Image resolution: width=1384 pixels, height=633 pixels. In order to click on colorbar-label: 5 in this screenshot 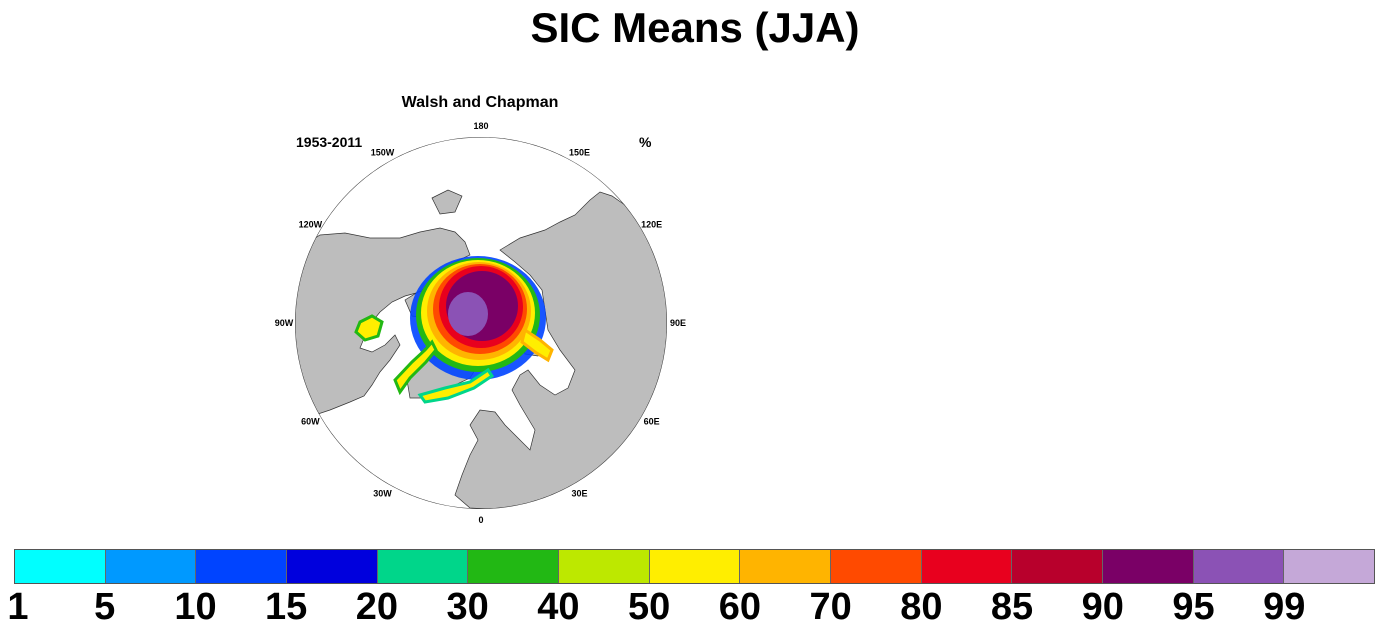, I will do `click(105, 607)`.